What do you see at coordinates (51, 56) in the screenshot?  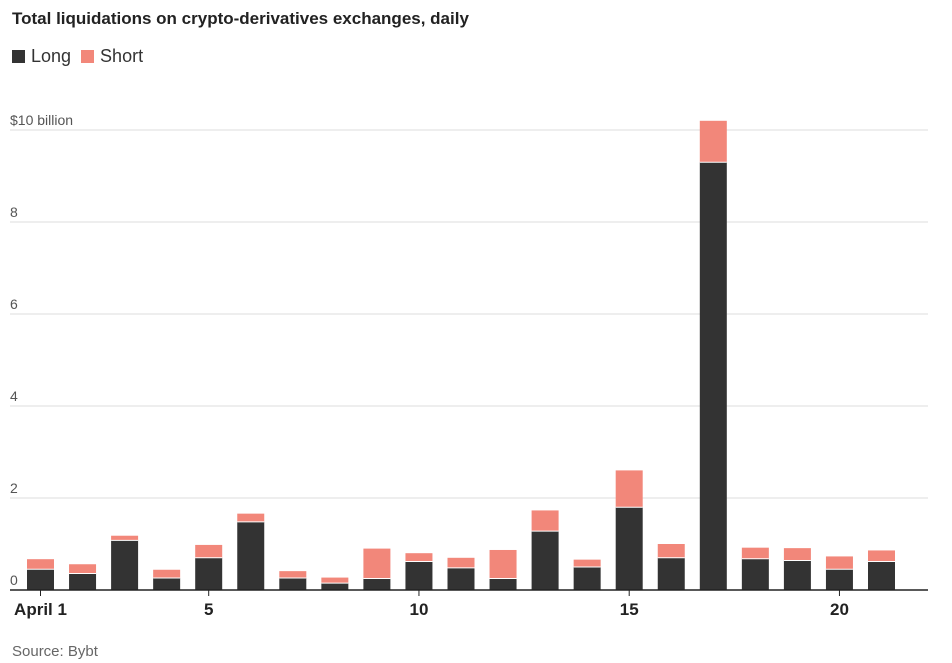 I see `legend-label-long: Long` at bounding box center [51, 56].